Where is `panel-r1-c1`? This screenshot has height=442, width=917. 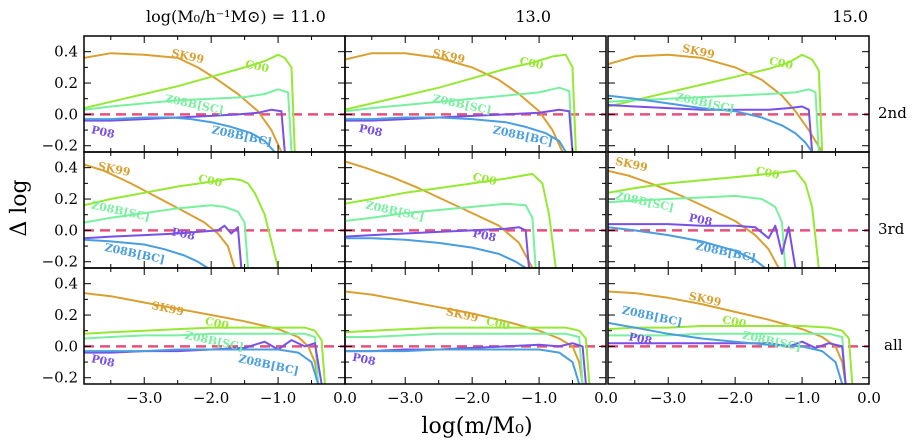
panel-r1-c1 is located at coordinates (475, 210).